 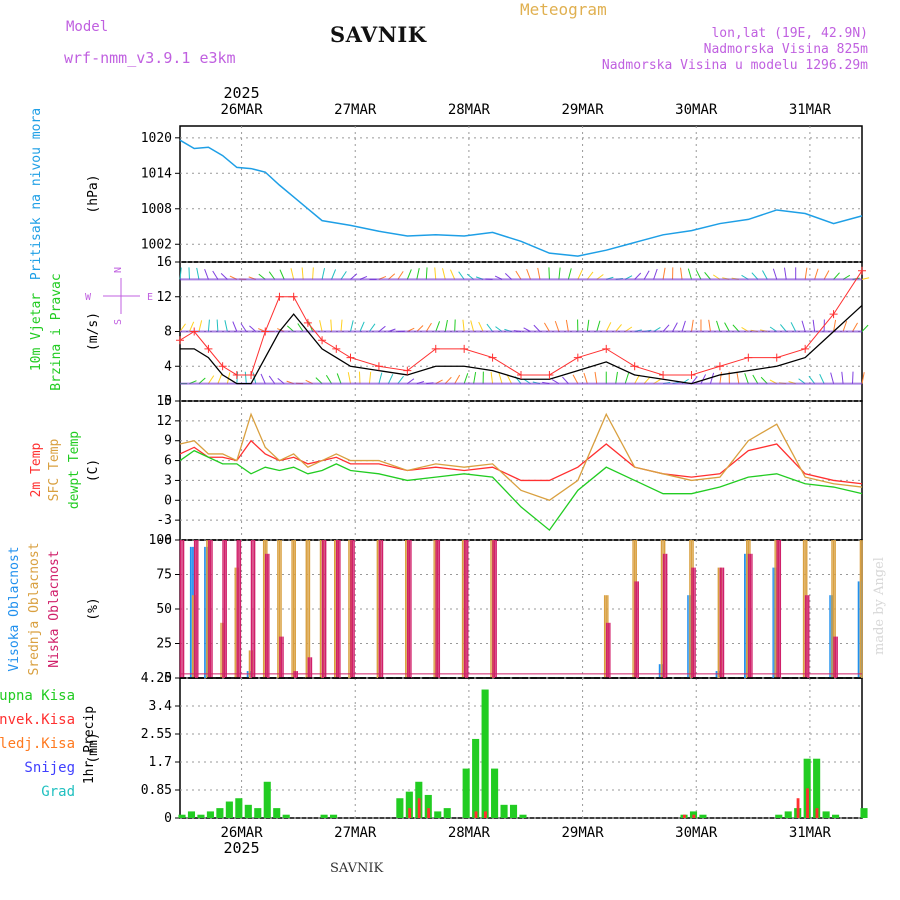 What do you see at coordinates (696, 110) in the screenshot?
I see `day-label-top: 30MAR` at bounding box center [696, 110].